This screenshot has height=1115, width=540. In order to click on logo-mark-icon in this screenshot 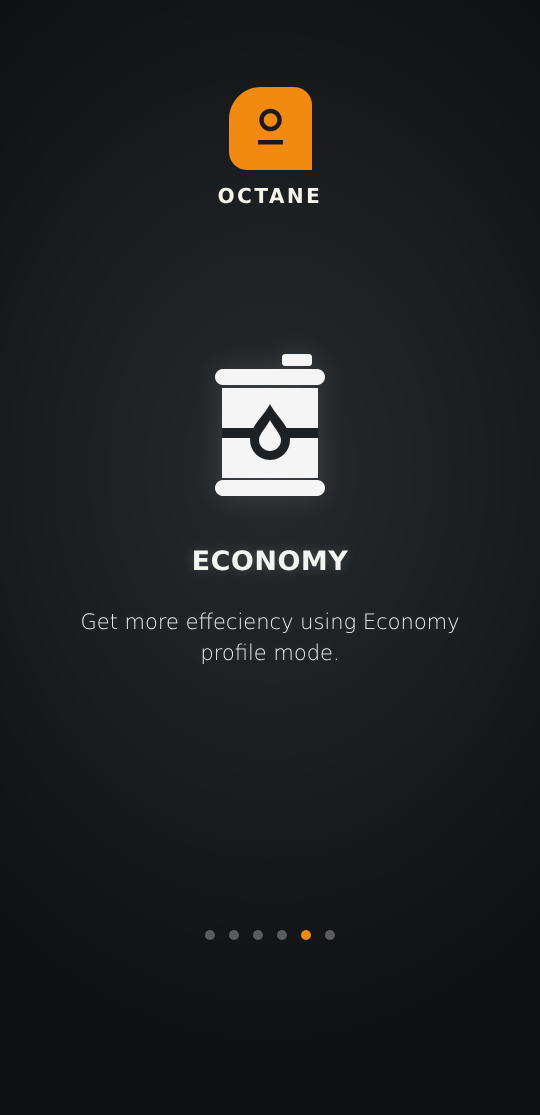, I will do `click(270, 126)`.